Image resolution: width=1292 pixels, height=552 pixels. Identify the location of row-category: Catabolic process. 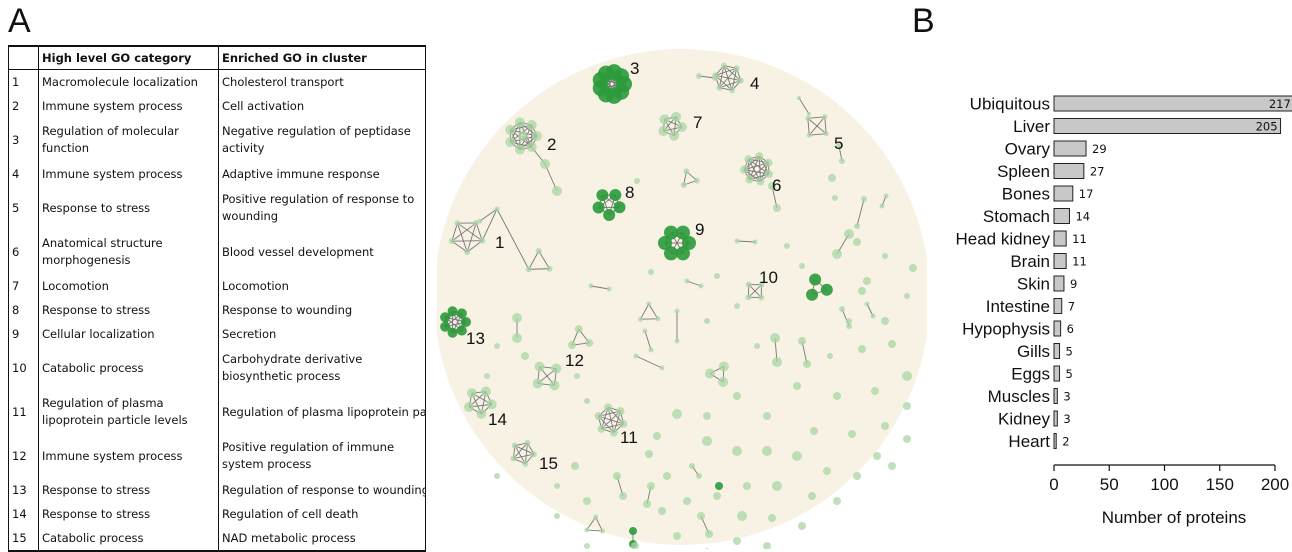
(129, 368).